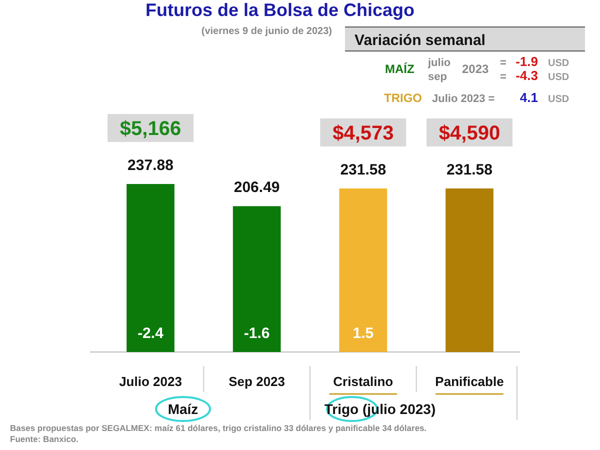  What do you see at coordinates (257, 187) in the screenshot?
I see `data-label: 206.49` at bounding box center [257, 187].